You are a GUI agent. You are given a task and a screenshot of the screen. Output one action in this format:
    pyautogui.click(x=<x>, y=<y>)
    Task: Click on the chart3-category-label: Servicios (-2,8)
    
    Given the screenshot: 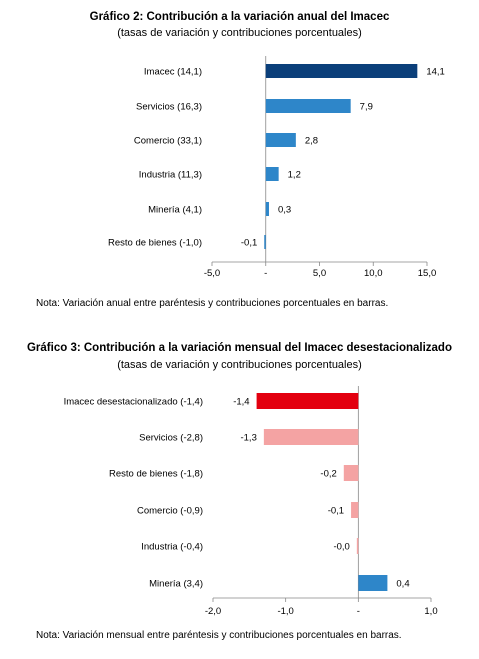 What is the action you would take?
    pyautogui.click(x=171, y=438)
    